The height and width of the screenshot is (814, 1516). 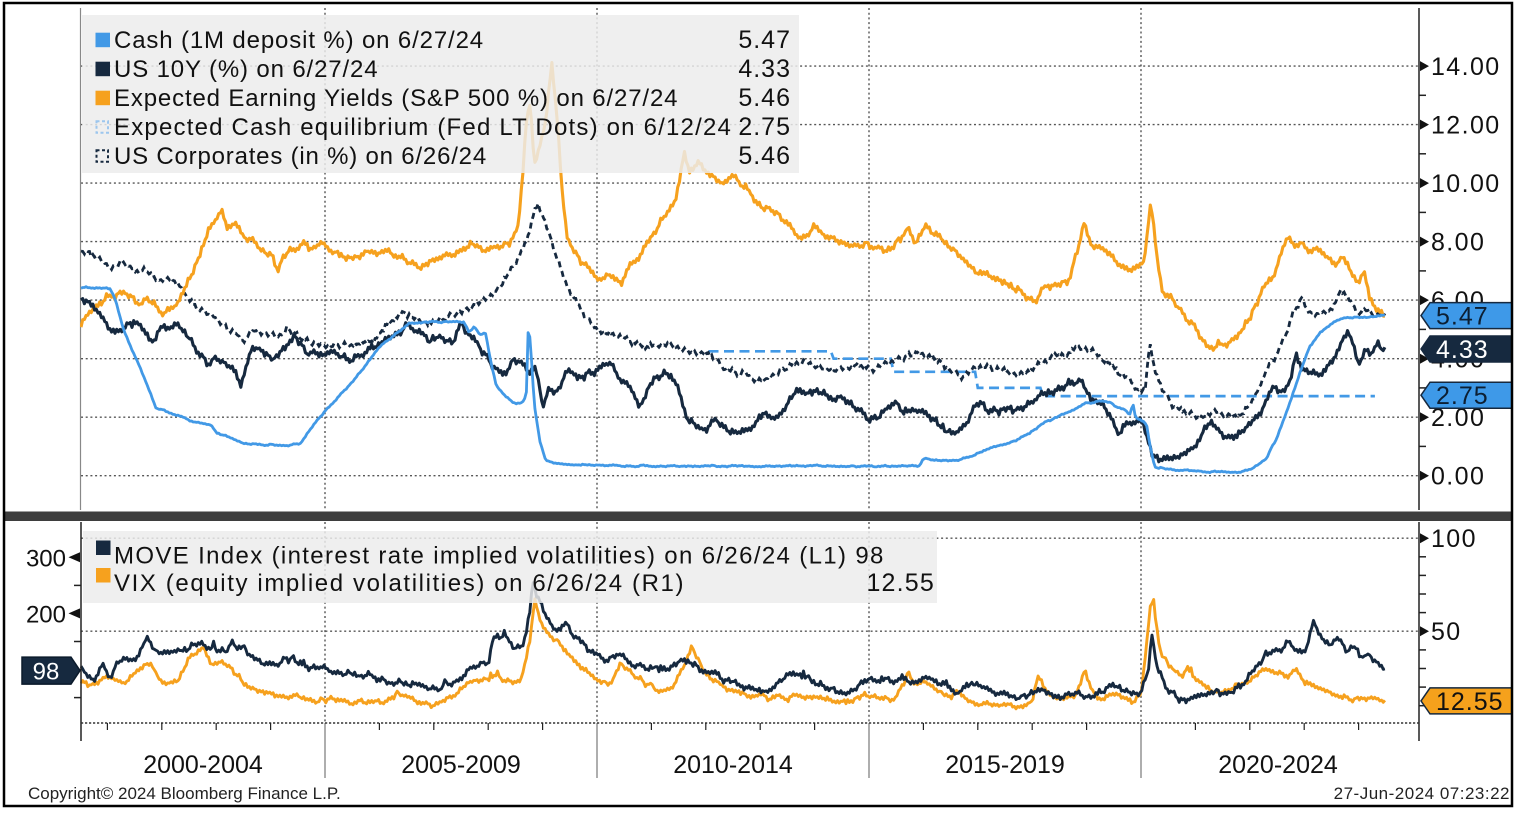 What do you see at coordinates (1466, 126) in the screenshot?
I see `svg-text: 12.00` at bounding box center [1466, 126].